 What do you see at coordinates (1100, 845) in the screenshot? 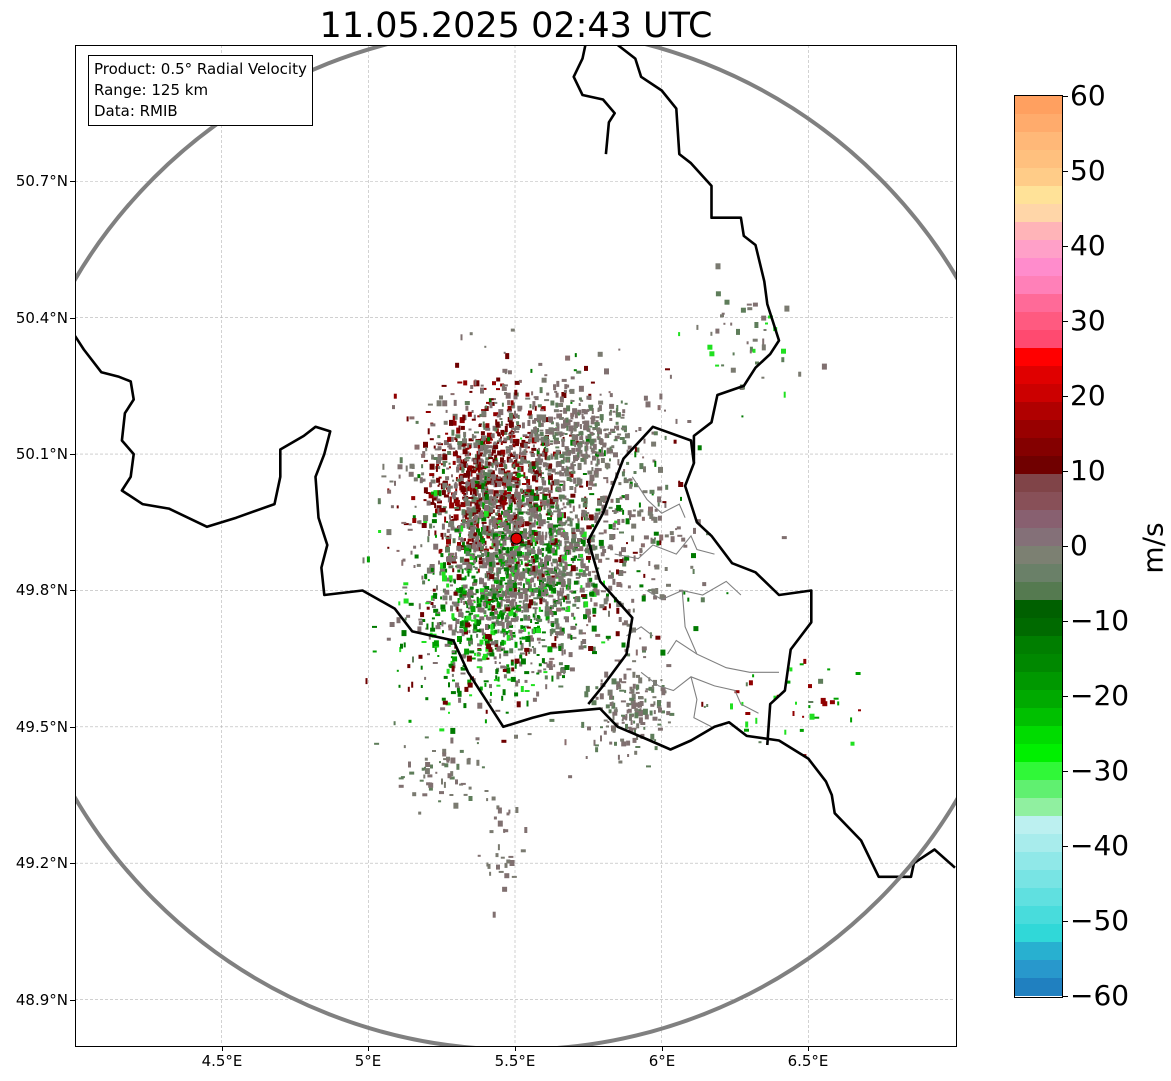
I see `colorbar-tick-label: −40` at bounding box center [1100, 845].